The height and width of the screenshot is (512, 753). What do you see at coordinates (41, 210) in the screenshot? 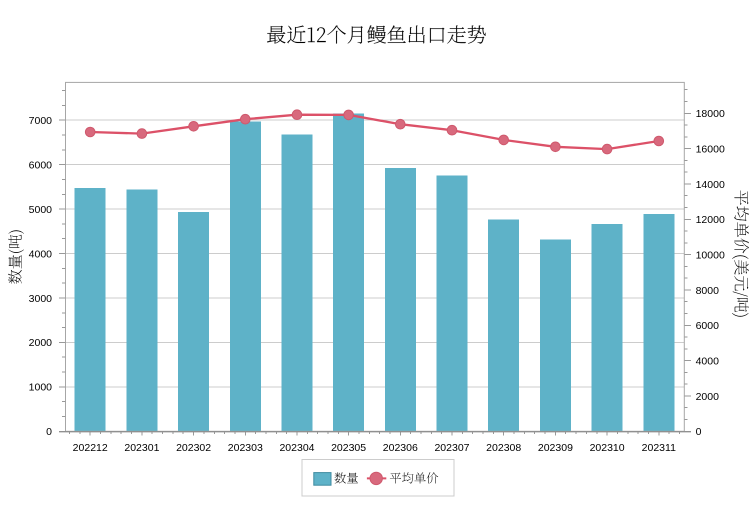
I see `svg-text: 5000` at bounding box center [41, 210].